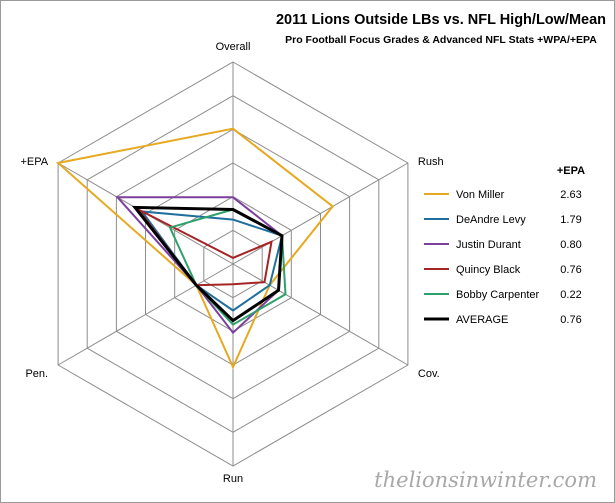 The height and width of the screenshot is (503, 615). What do you see at coordinates (497, 295) in the screenshot?
I see `legend-label-bobby-carpenter: Bobby Carpenter` at bounding box center [497, 295].